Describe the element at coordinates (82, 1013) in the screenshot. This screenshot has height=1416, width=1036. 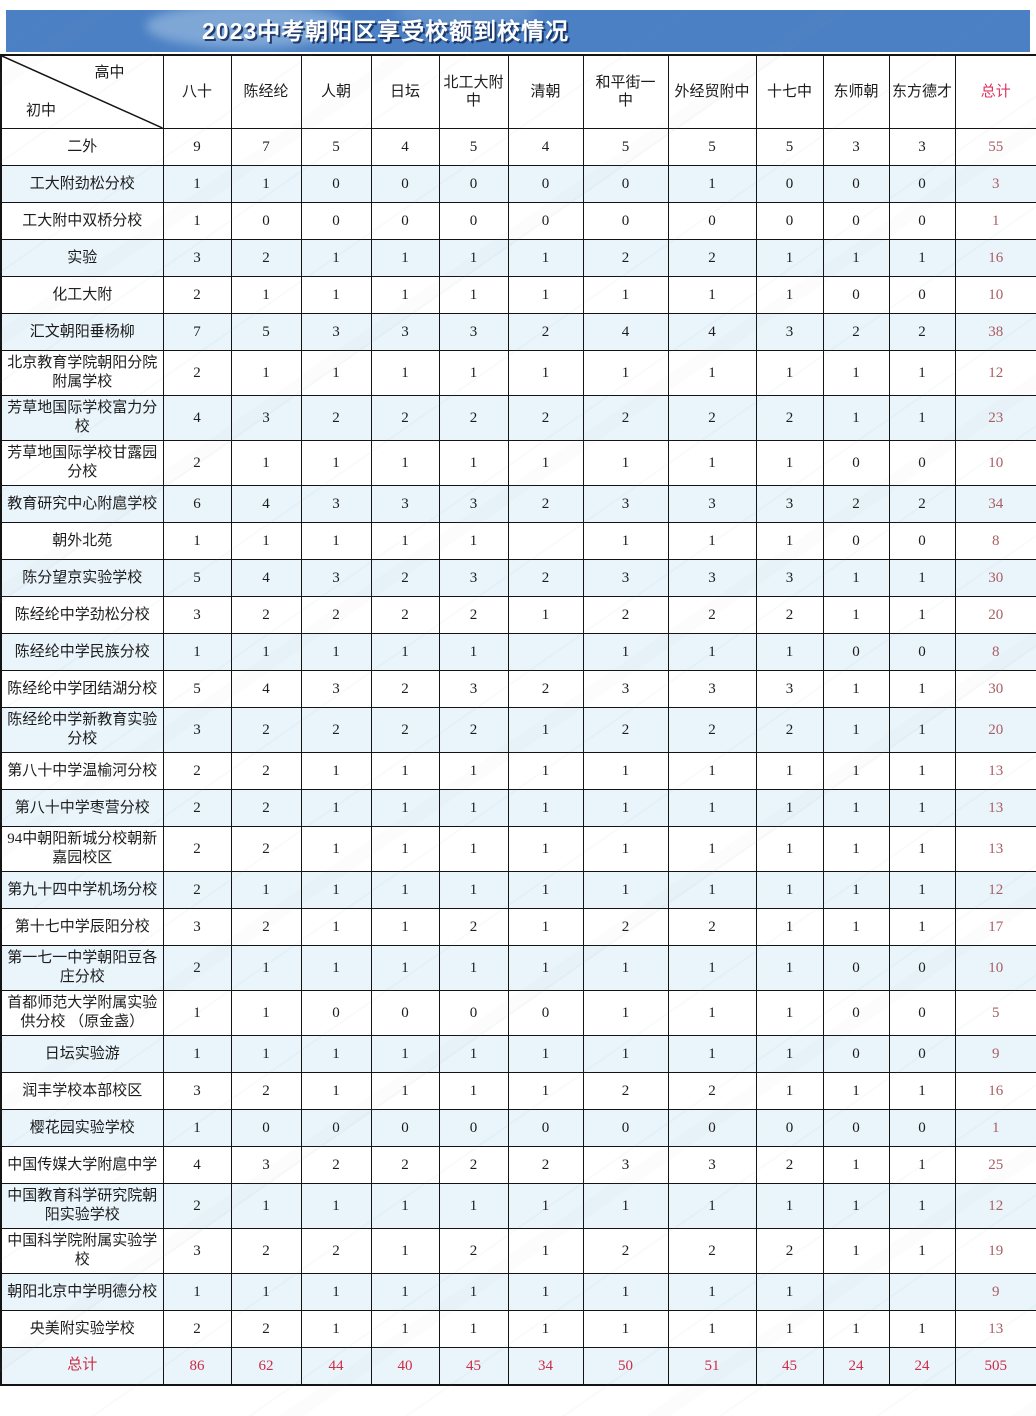
I see `school-name-cell: 首都师范大学附属实验供分校 （原金盏）` at that location.